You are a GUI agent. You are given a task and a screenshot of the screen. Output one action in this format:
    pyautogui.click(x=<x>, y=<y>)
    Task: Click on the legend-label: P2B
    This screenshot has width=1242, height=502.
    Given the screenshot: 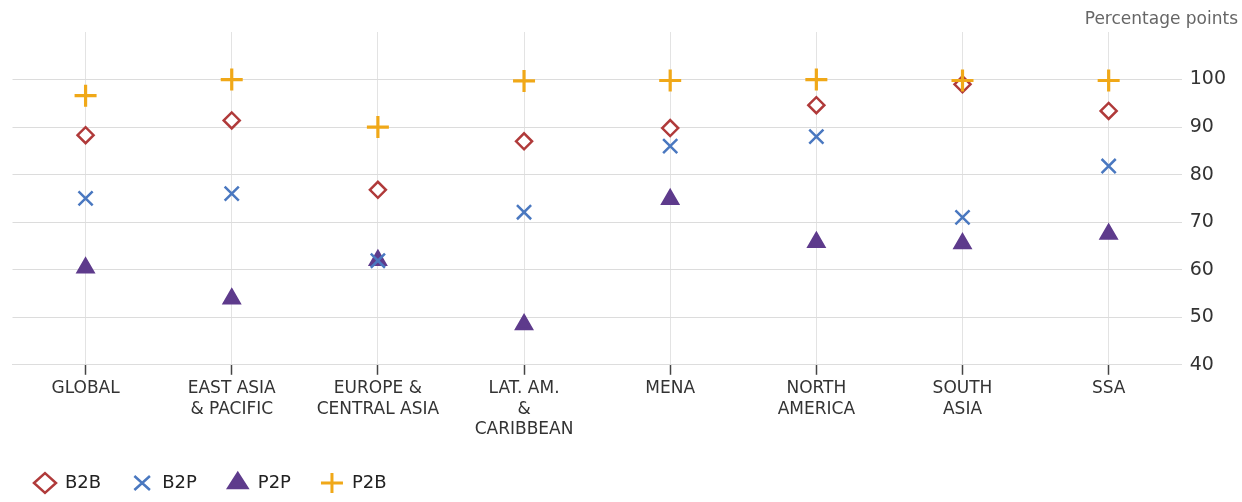 What is the action you would take?
    pyautogui.click(x=369, y=481)
    